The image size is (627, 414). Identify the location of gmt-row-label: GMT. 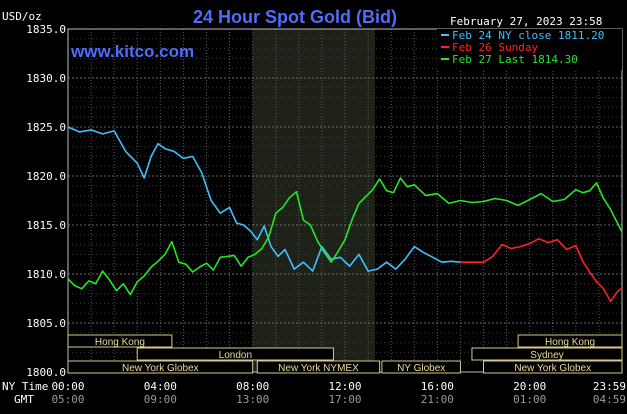
(24, 399).